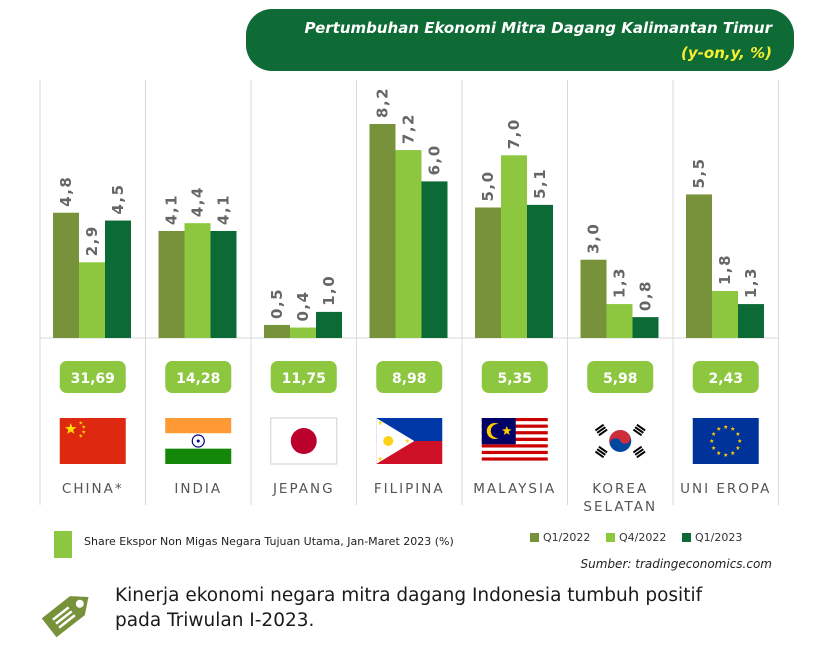 The image size is (816, 662). I want to click on share-value: 11,75, so click(304, 379).